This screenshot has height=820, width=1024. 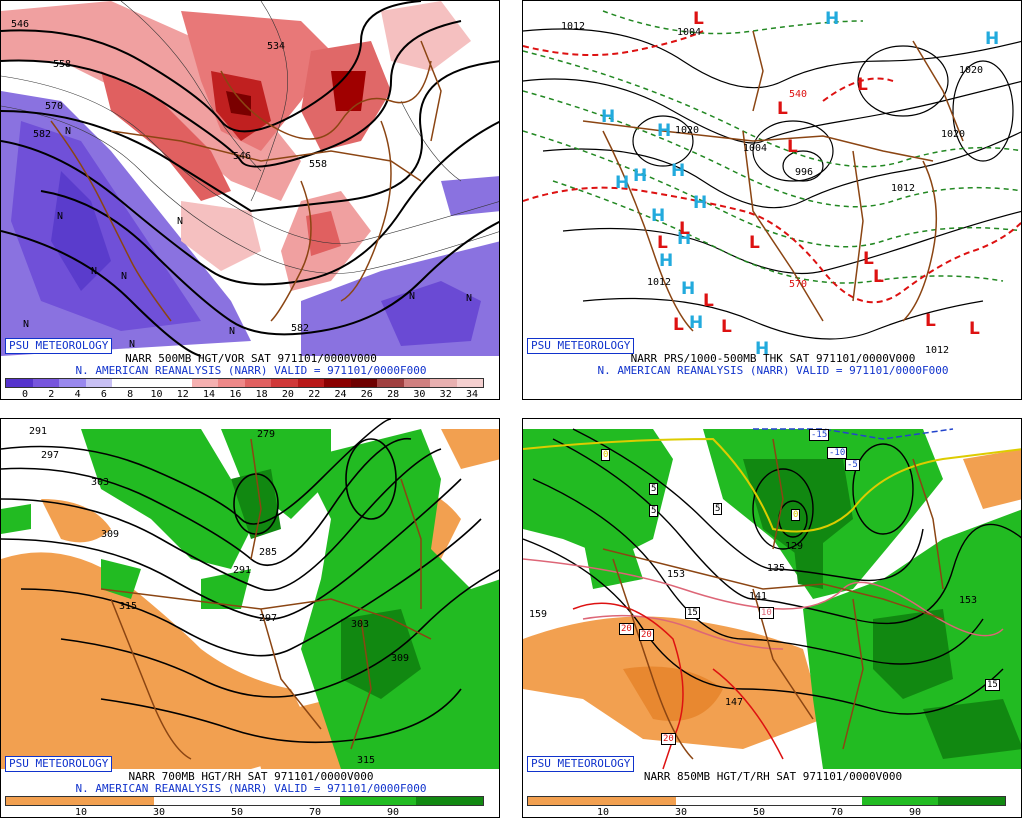 What do you see at coordinates (182, 394) in the screenshot?
I see `scale-tick-label: 12` at bounding box center [182, 394].